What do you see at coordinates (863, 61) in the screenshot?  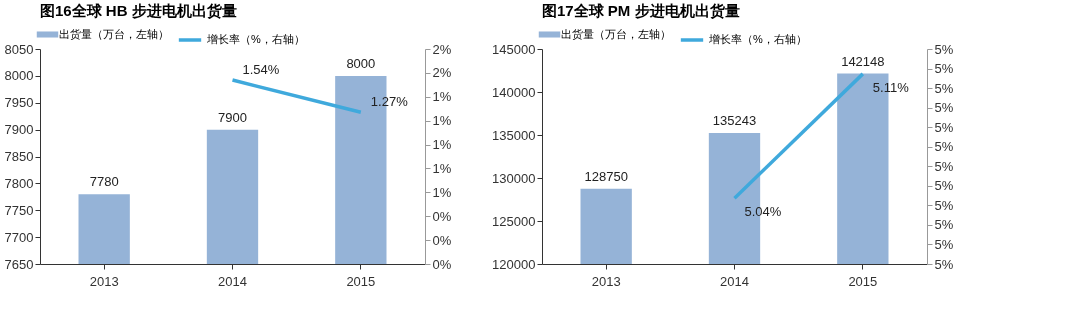 I see `data-label: 142148` at bounding box center [863, 61].